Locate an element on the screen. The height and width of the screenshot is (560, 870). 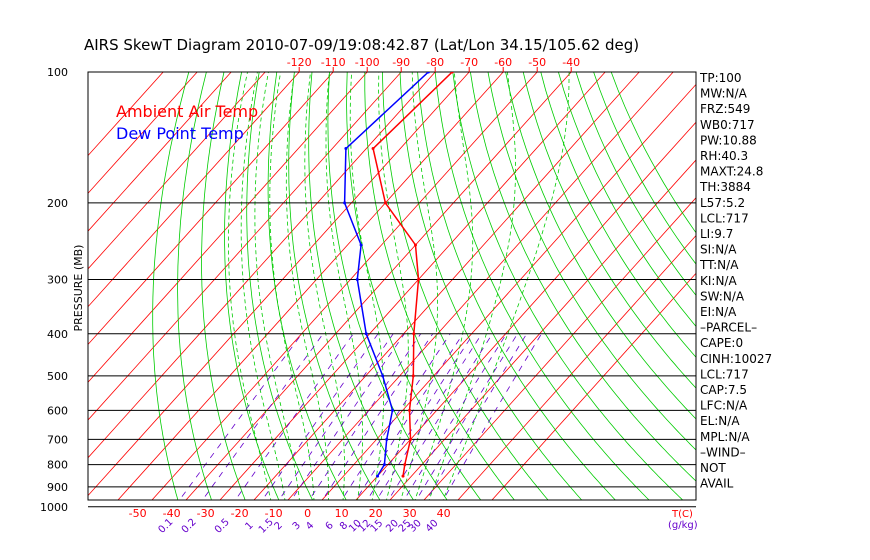
top-temp-tick-label: -110 is located at coordinates (333, 62).